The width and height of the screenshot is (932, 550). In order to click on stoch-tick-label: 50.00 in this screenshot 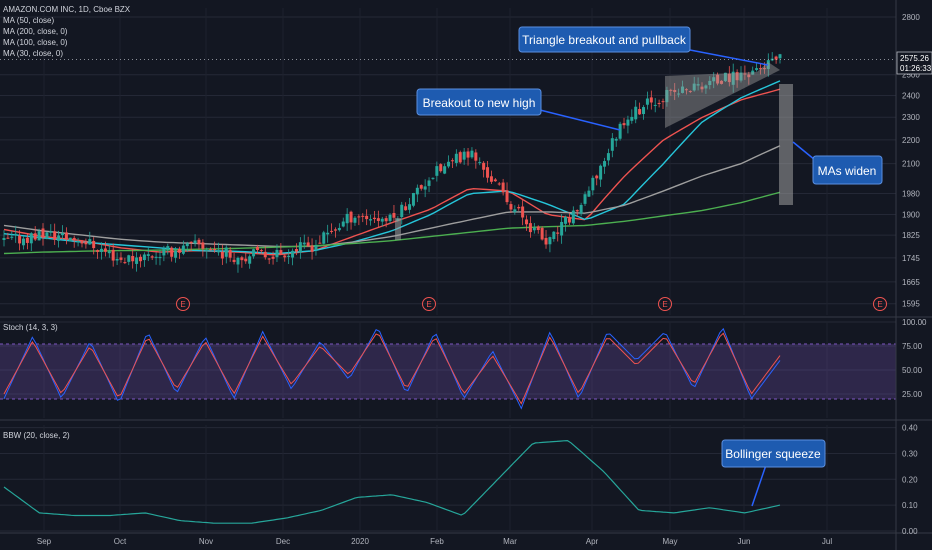, I will do `click(912, 370)`.